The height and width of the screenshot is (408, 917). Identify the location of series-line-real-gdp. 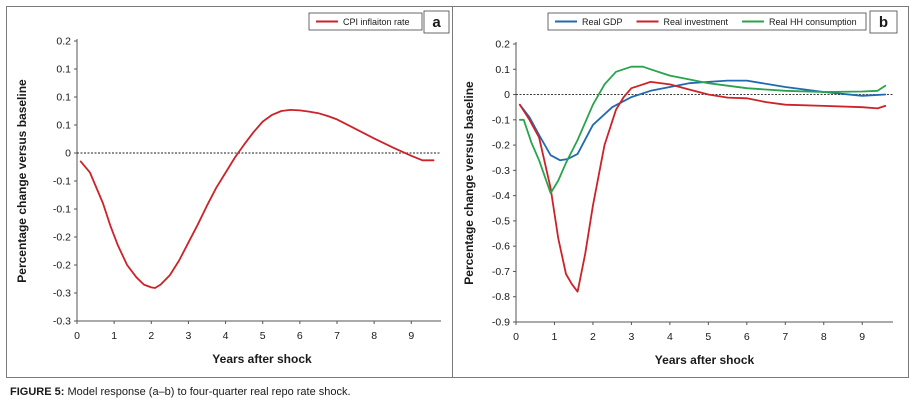
(702, 120).